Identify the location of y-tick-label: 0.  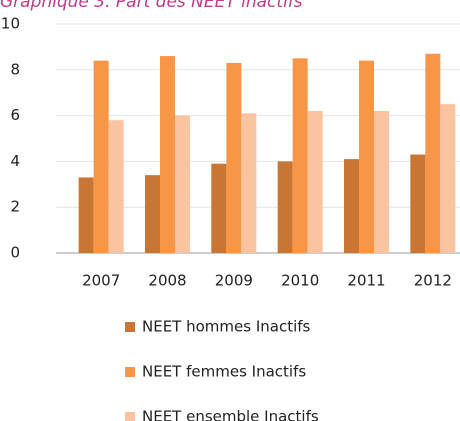
(15, 253).